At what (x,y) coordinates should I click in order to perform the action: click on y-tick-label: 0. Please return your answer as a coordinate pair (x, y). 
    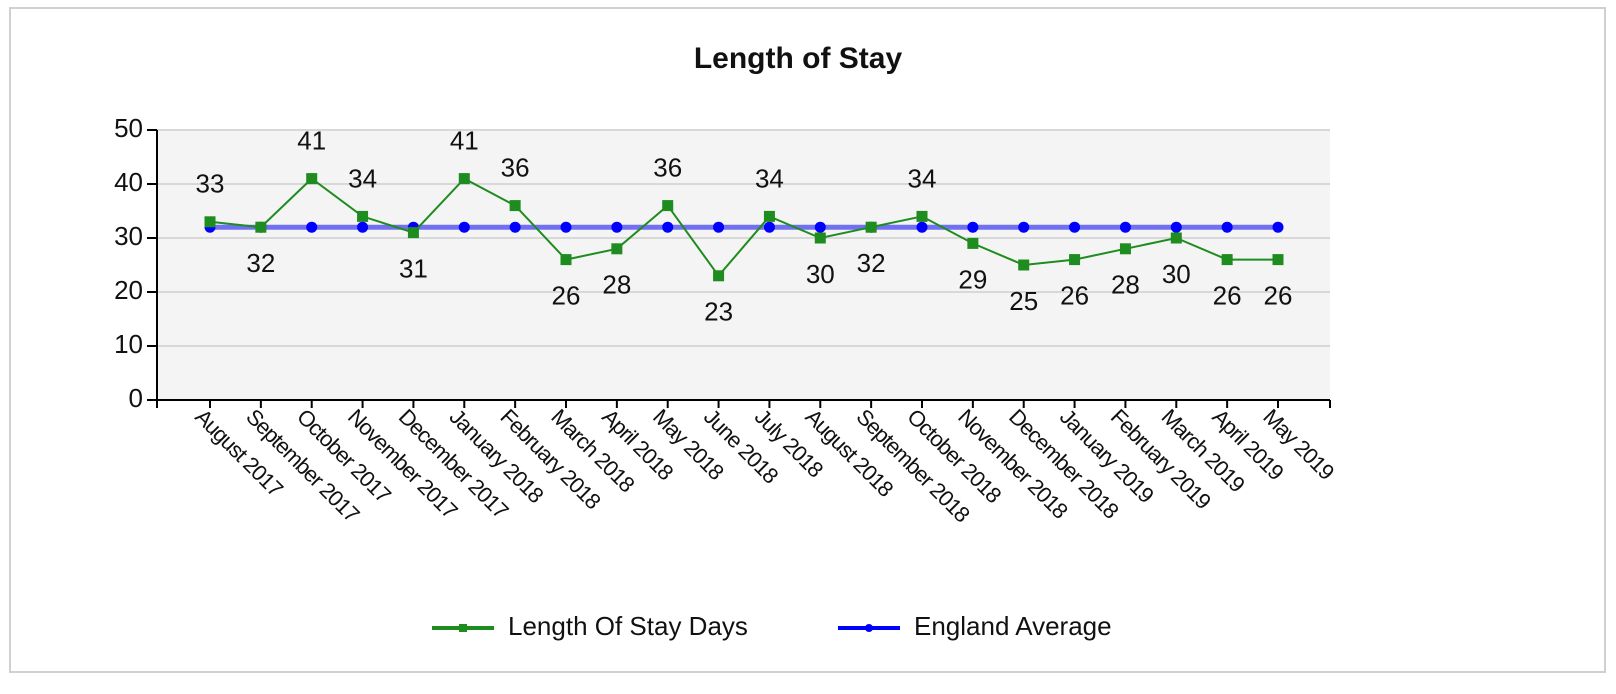
    Looking at the image, I should click on (136, 398).